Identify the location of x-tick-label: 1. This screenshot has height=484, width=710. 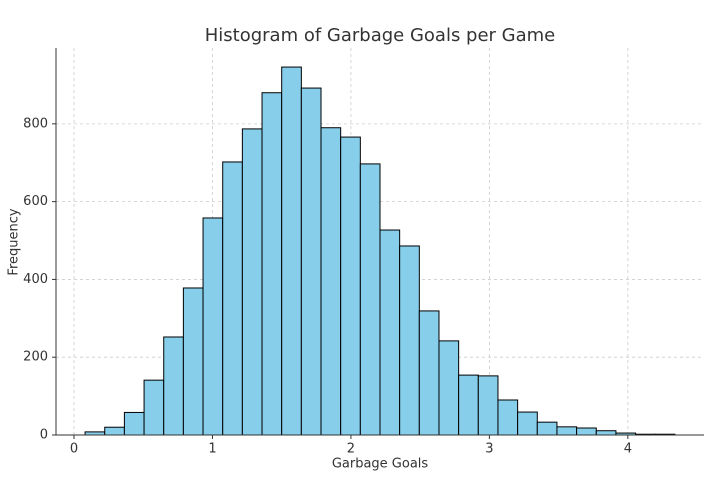
(212, 449).